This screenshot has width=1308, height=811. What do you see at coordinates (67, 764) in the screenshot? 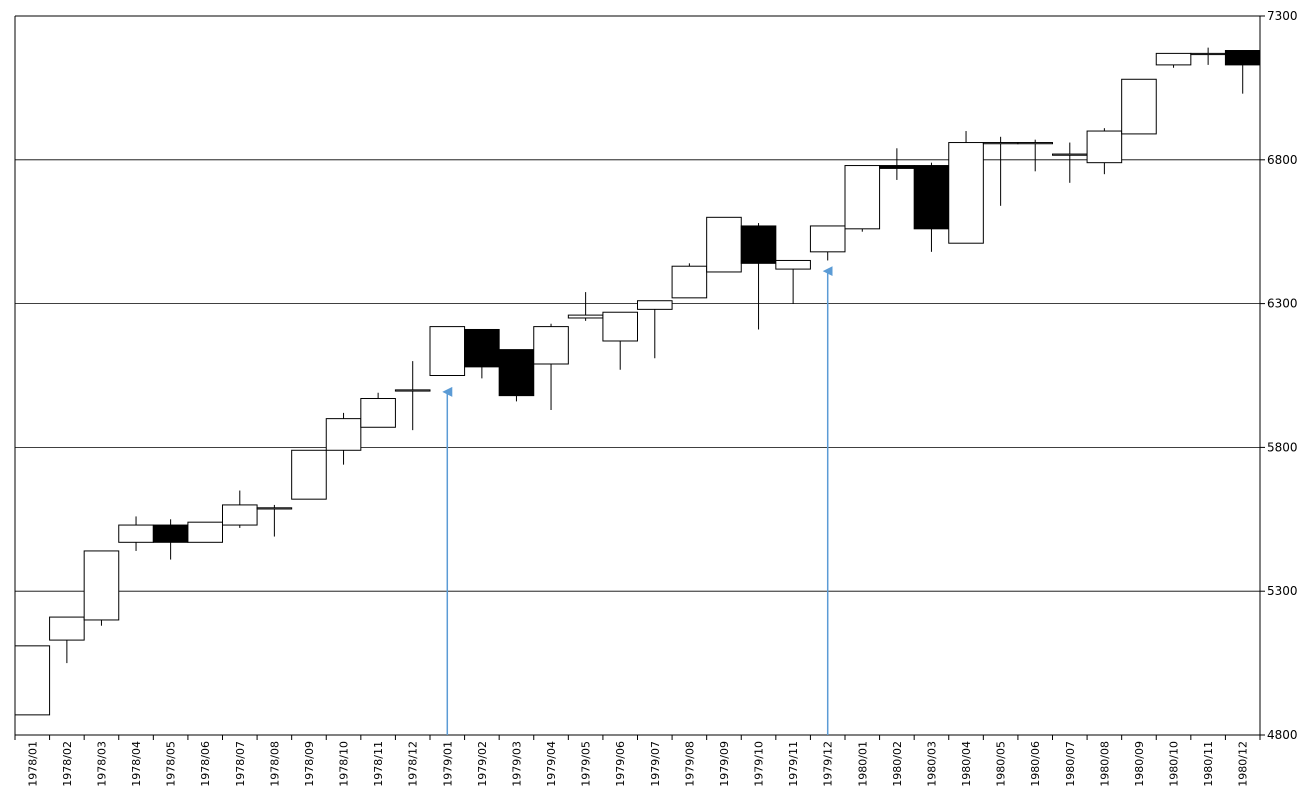
I see `x-tick-label: 1978/02` at bounding box center [67, 764].